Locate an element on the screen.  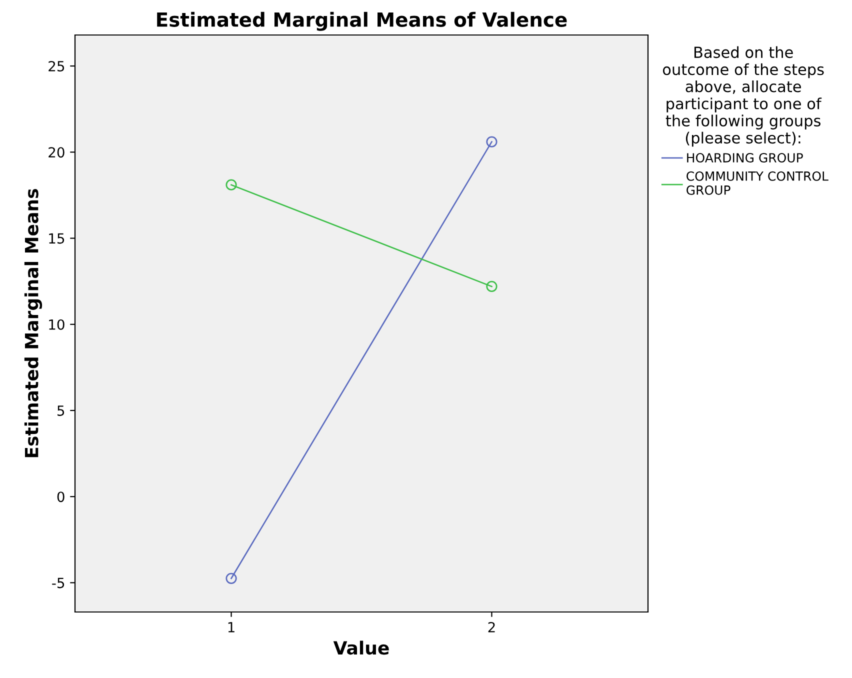
x-axis-title: Value is located at coordinates (361, 647).